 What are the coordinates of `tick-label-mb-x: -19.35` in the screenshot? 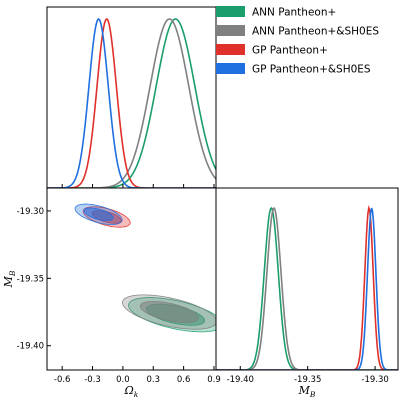 It's located at (307, 380).